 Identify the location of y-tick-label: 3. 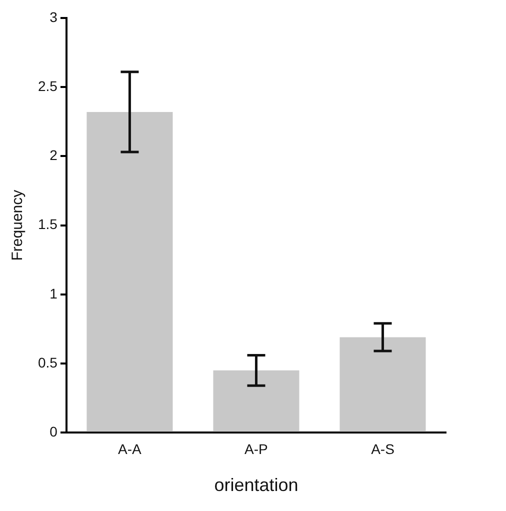
(54, 16).